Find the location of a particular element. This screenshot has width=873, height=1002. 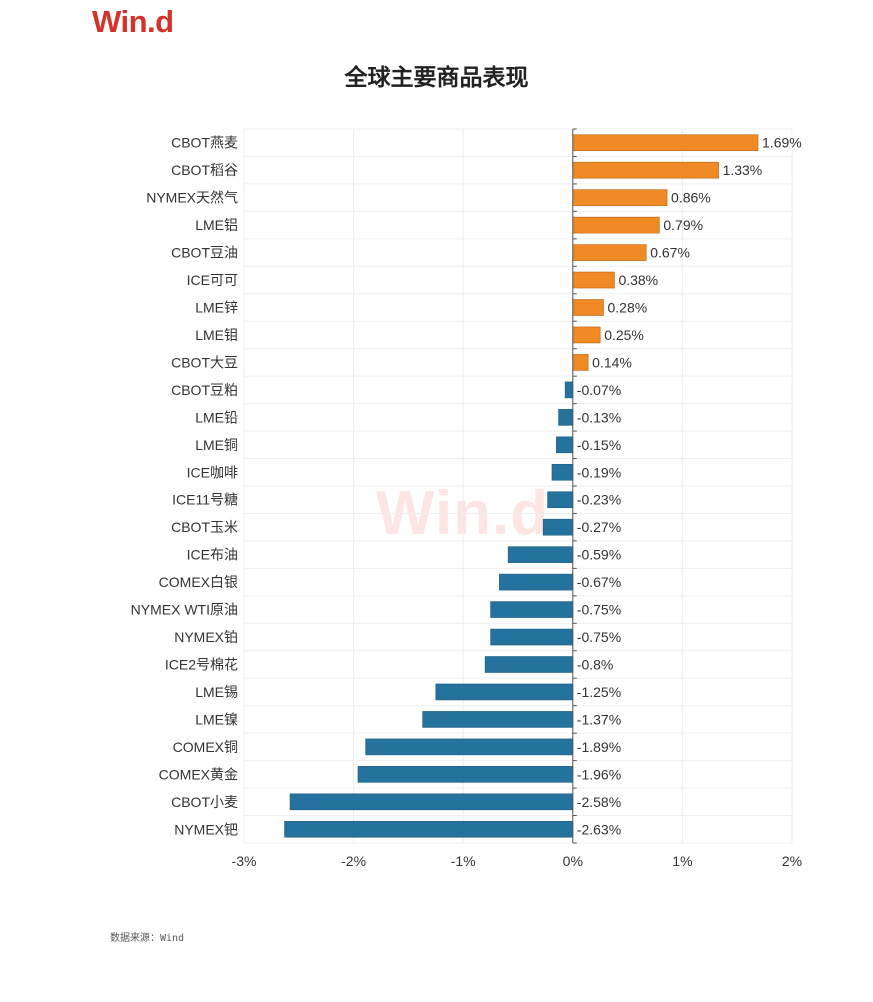

category-label: LME铅 is located at coordinates (216, 417).